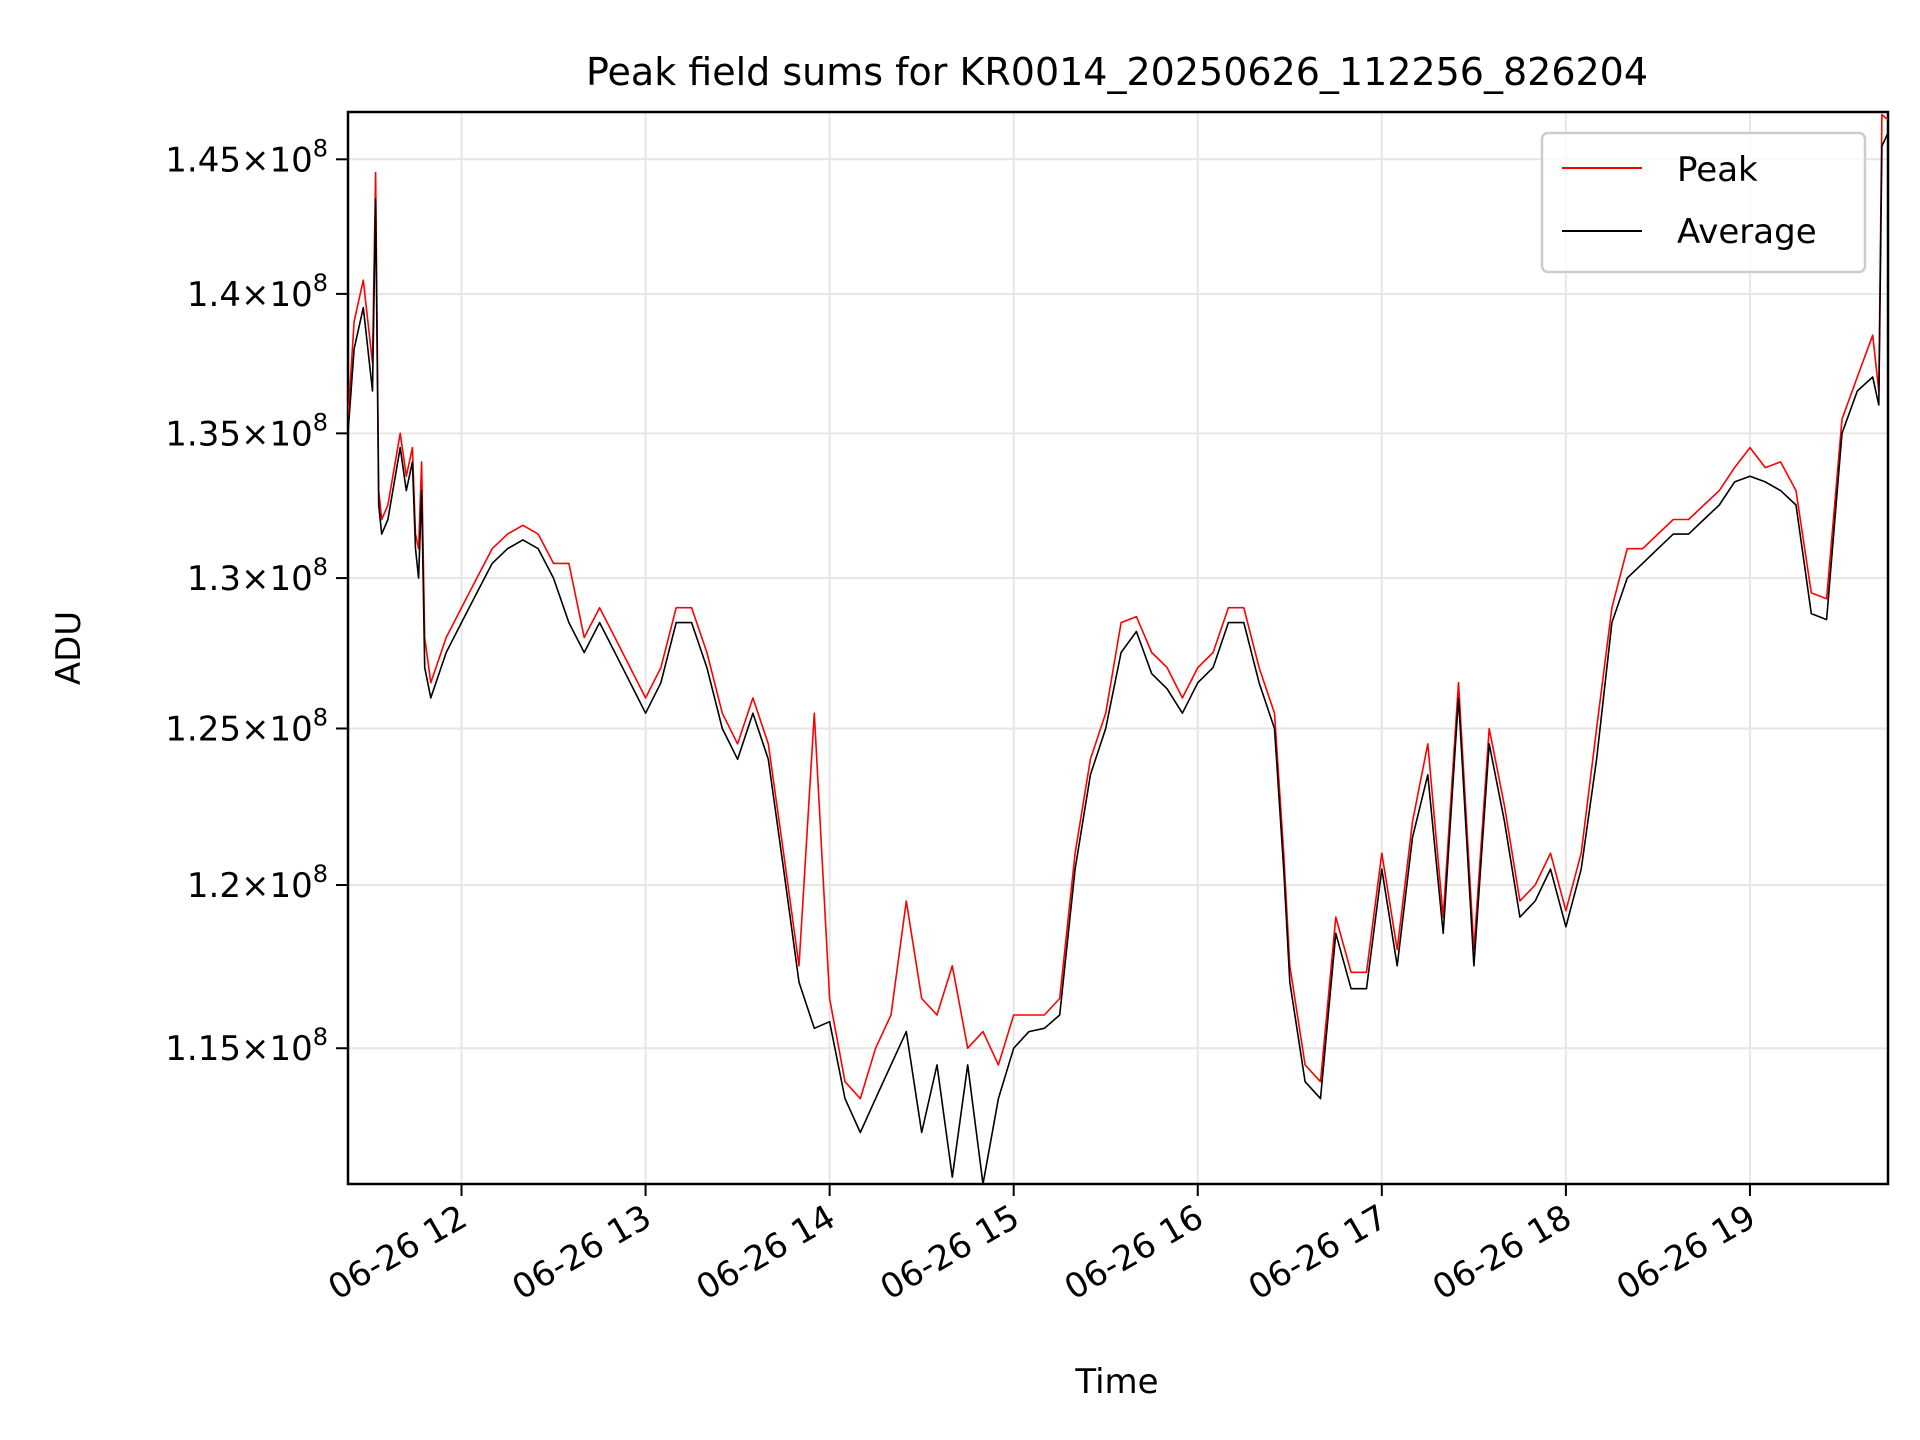  I want to click on legend-peak-label: Peak, so click(1717, 170).